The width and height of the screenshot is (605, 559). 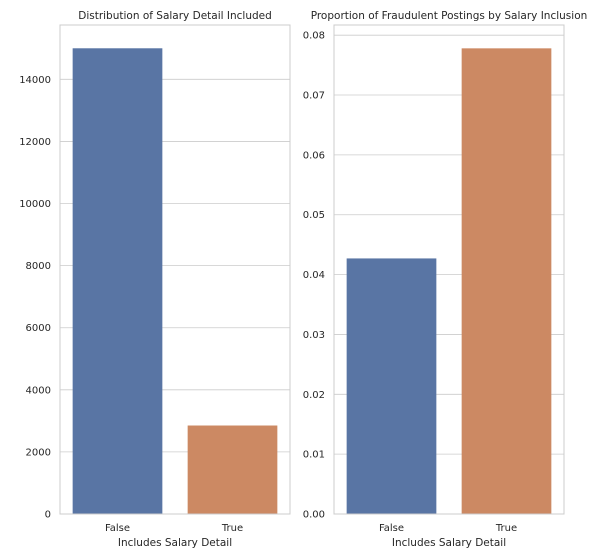 What do you see at coordinates (35, 298) in the screenshot?
I see `y-ticks: 0 2000 4000 6000 8000 10000 12000 14000` at bounding box center [35, 298].